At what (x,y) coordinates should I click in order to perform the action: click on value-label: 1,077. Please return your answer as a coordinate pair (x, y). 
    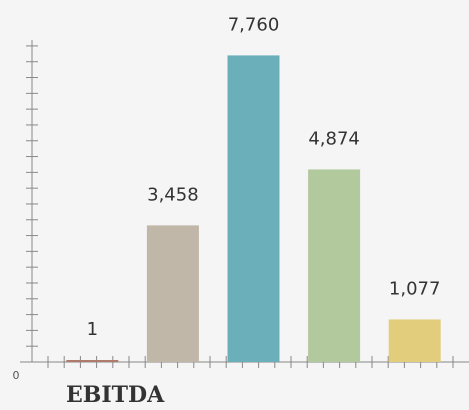
    Looking at the image, I should click on (415, 288).